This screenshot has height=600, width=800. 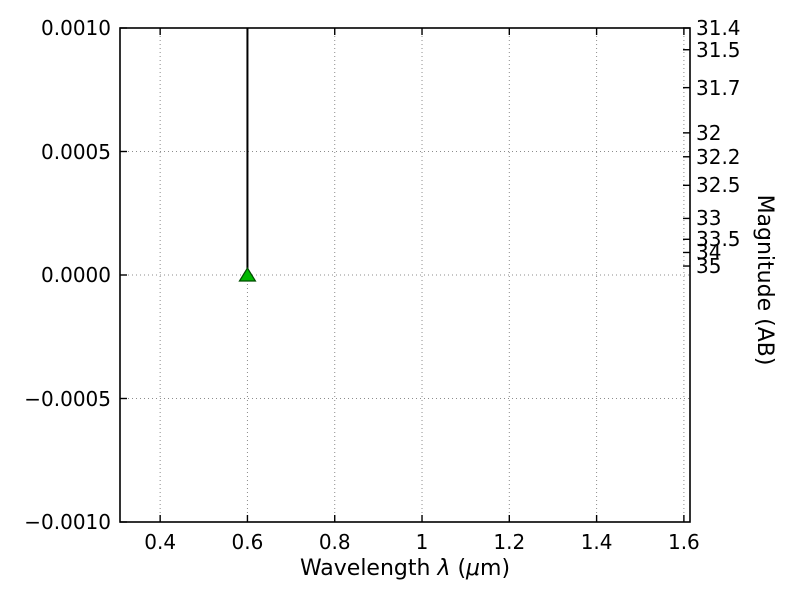 I want to click on y-tick-label-right: 32, so click(x=709, y=132).